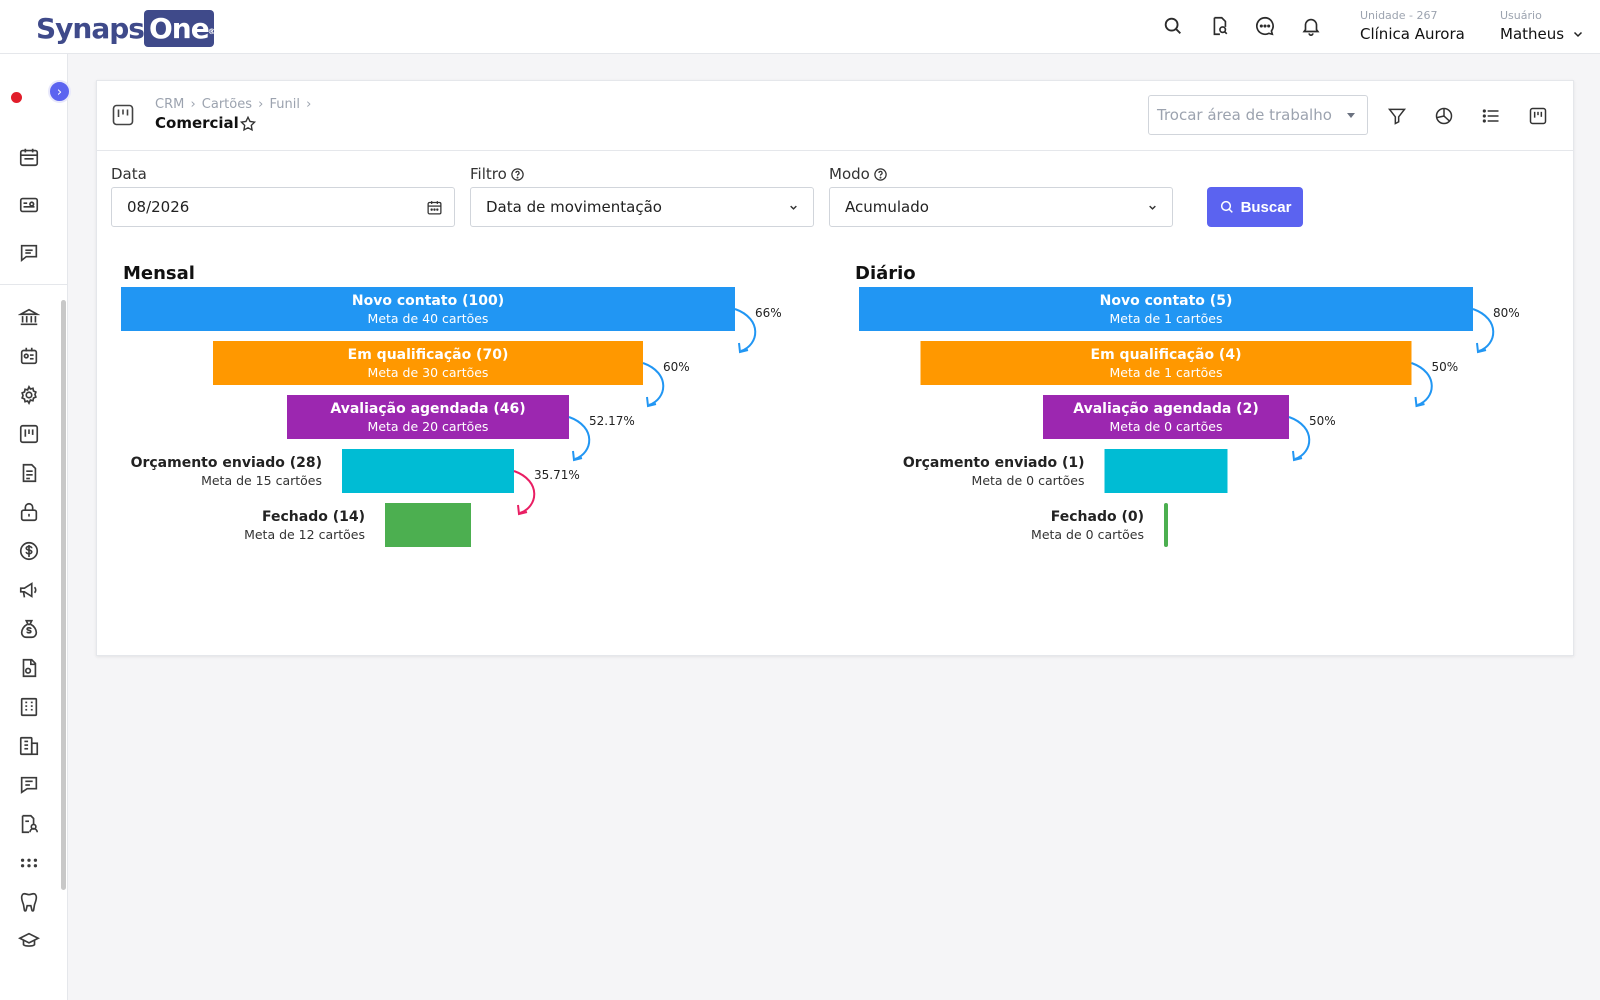  Describe the element at coordinates (1087, 534) in the screenshot. I see `funnel-stage-goal: Meta de 0 cartões` at that location.